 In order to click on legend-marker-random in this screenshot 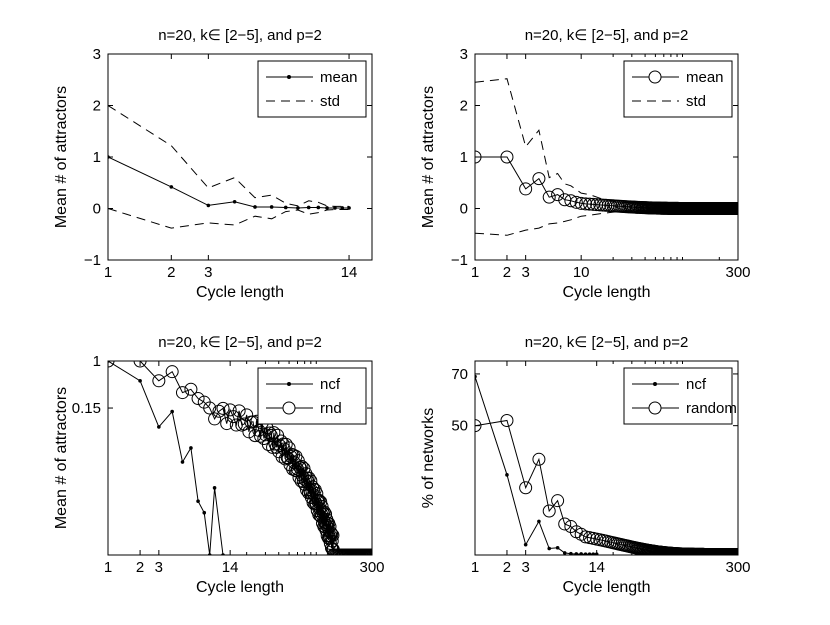, I will do `click(655, 408)`.